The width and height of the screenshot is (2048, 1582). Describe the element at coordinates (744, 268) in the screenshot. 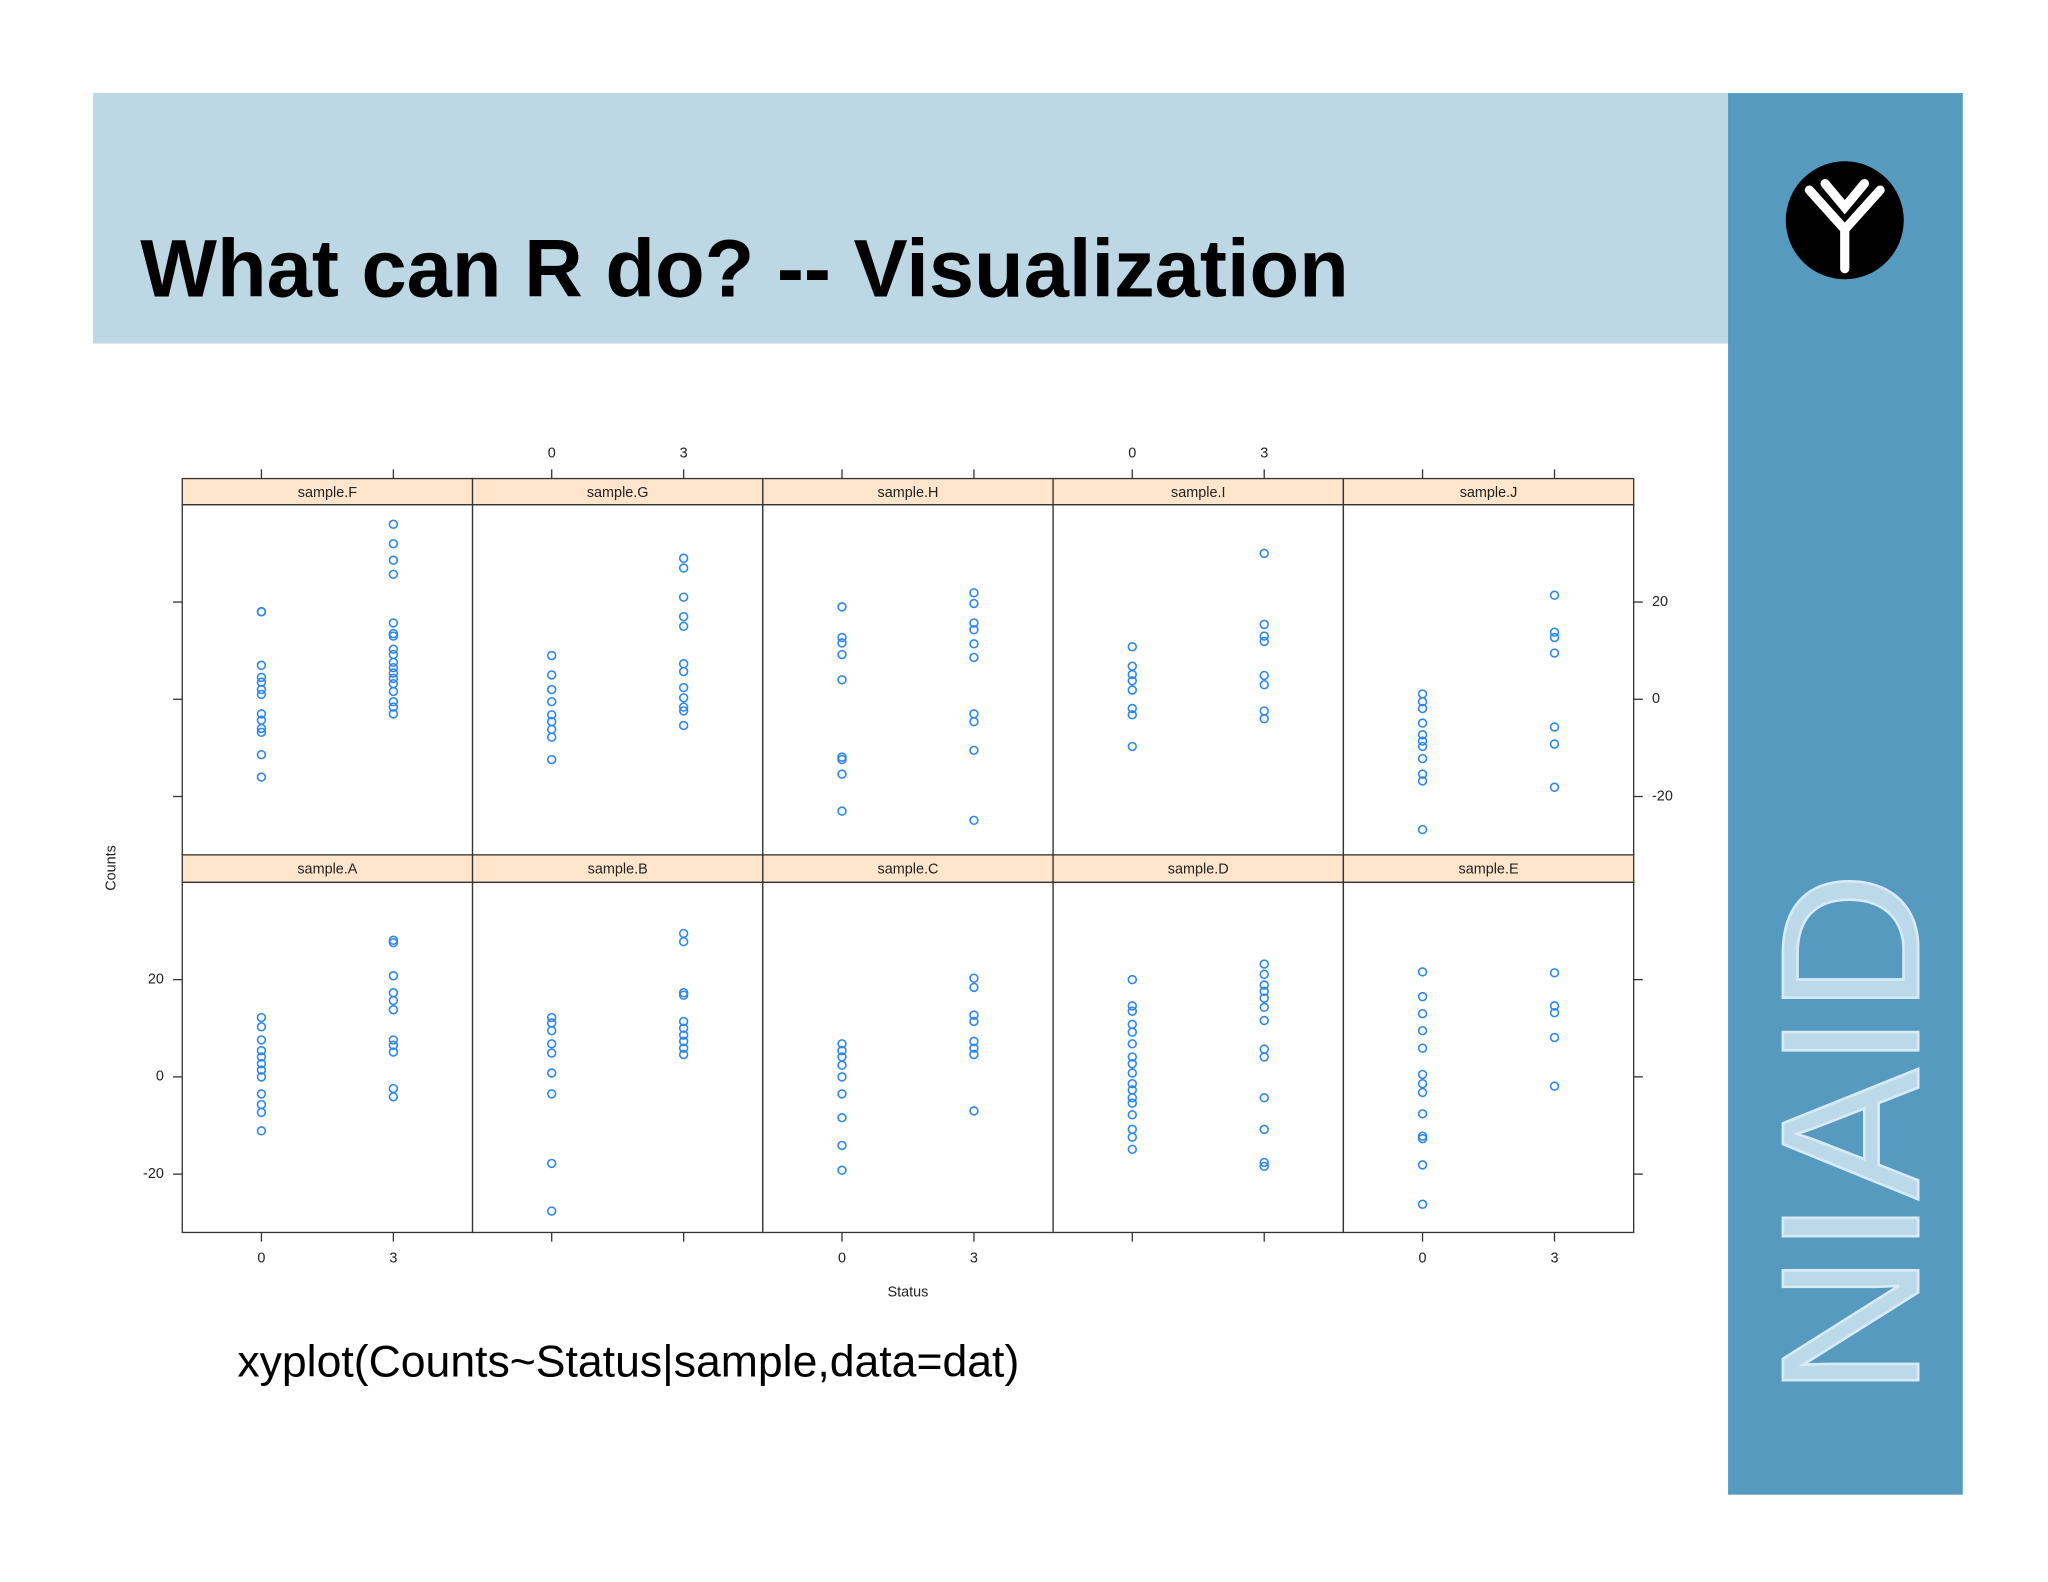

I see `slide-title: What can R do? -- Visualization` at that location.